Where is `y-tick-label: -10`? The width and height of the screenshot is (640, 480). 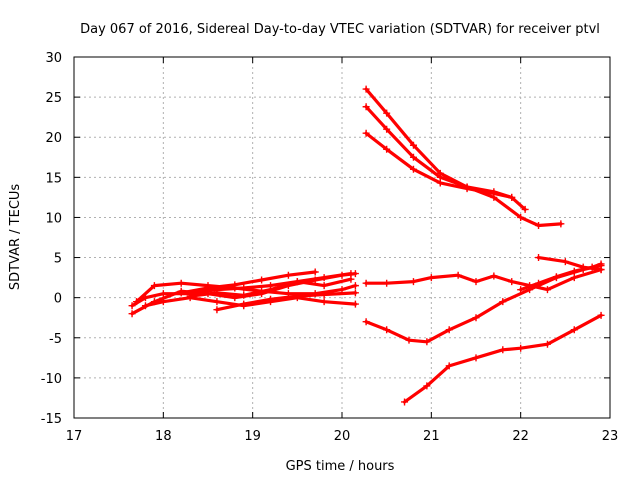
y-tick-label: -10 is located at coordinates (51, 379).